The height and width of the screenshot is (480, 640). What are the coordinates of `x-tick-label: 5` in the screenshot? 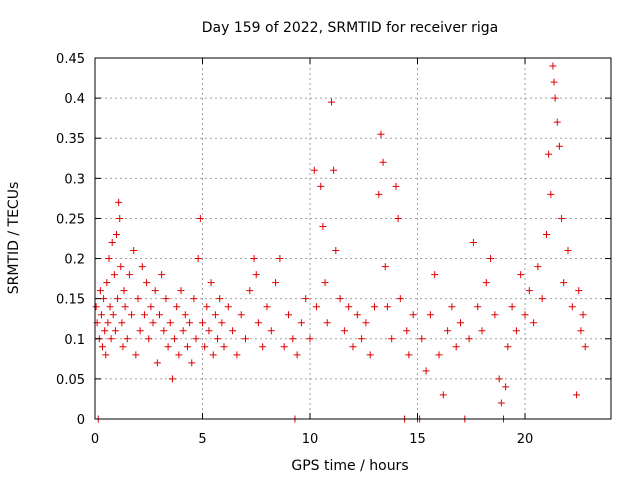 It's located at (202, 439).